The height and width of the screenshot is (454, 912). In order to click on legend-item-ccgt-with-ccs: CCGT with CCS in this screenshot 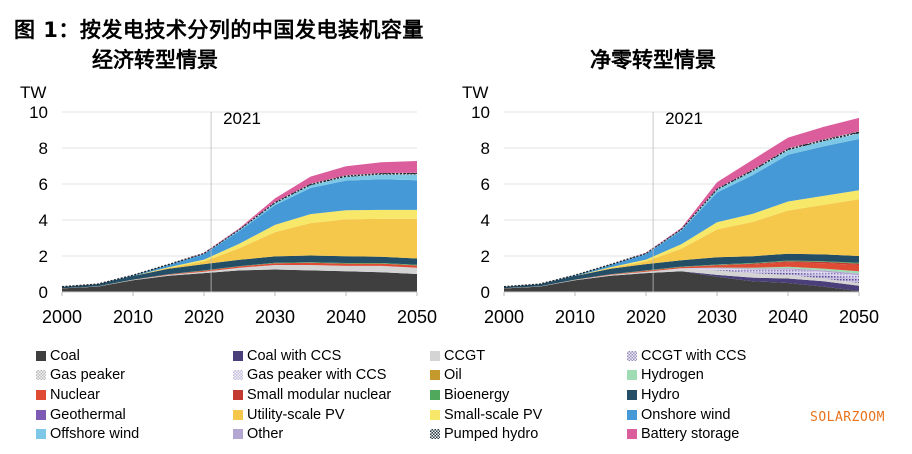, I will do `click(702, 356)`.